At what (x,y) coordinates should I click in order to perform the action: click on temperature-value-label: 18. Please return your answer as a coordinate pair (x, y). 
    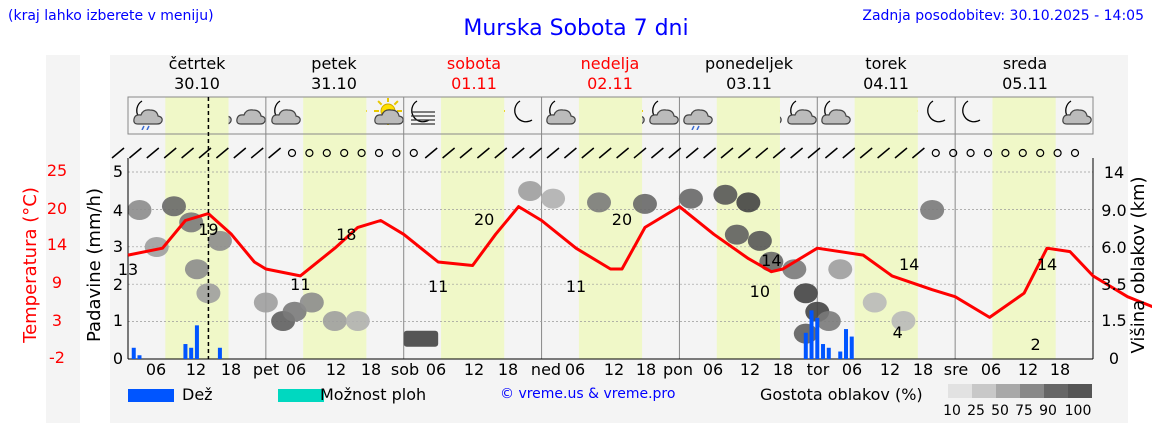
    Looking at the image, I should click on (346, 234).